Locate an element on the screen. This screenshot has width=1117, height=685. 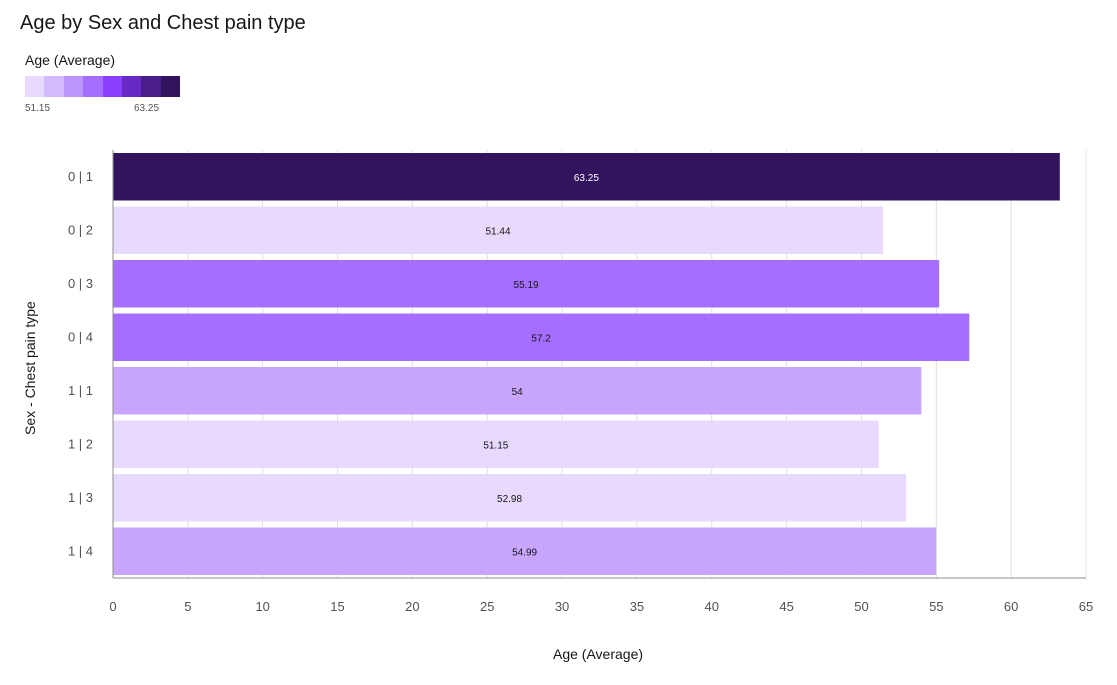
bar-value-label: 55.19 is located at coordinates (526, 285).